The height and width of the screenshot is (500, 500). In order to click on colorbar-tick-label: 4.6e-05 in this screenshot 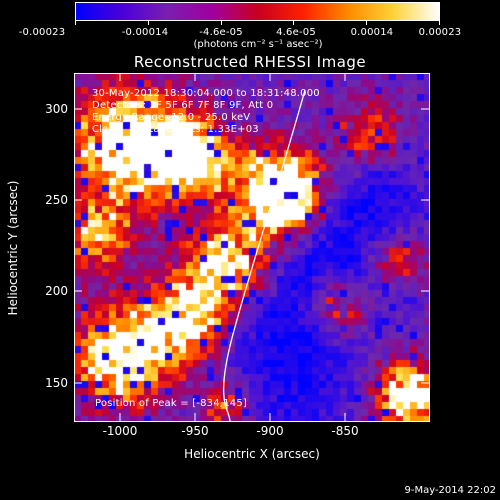, I will do `click(296, 32)`.